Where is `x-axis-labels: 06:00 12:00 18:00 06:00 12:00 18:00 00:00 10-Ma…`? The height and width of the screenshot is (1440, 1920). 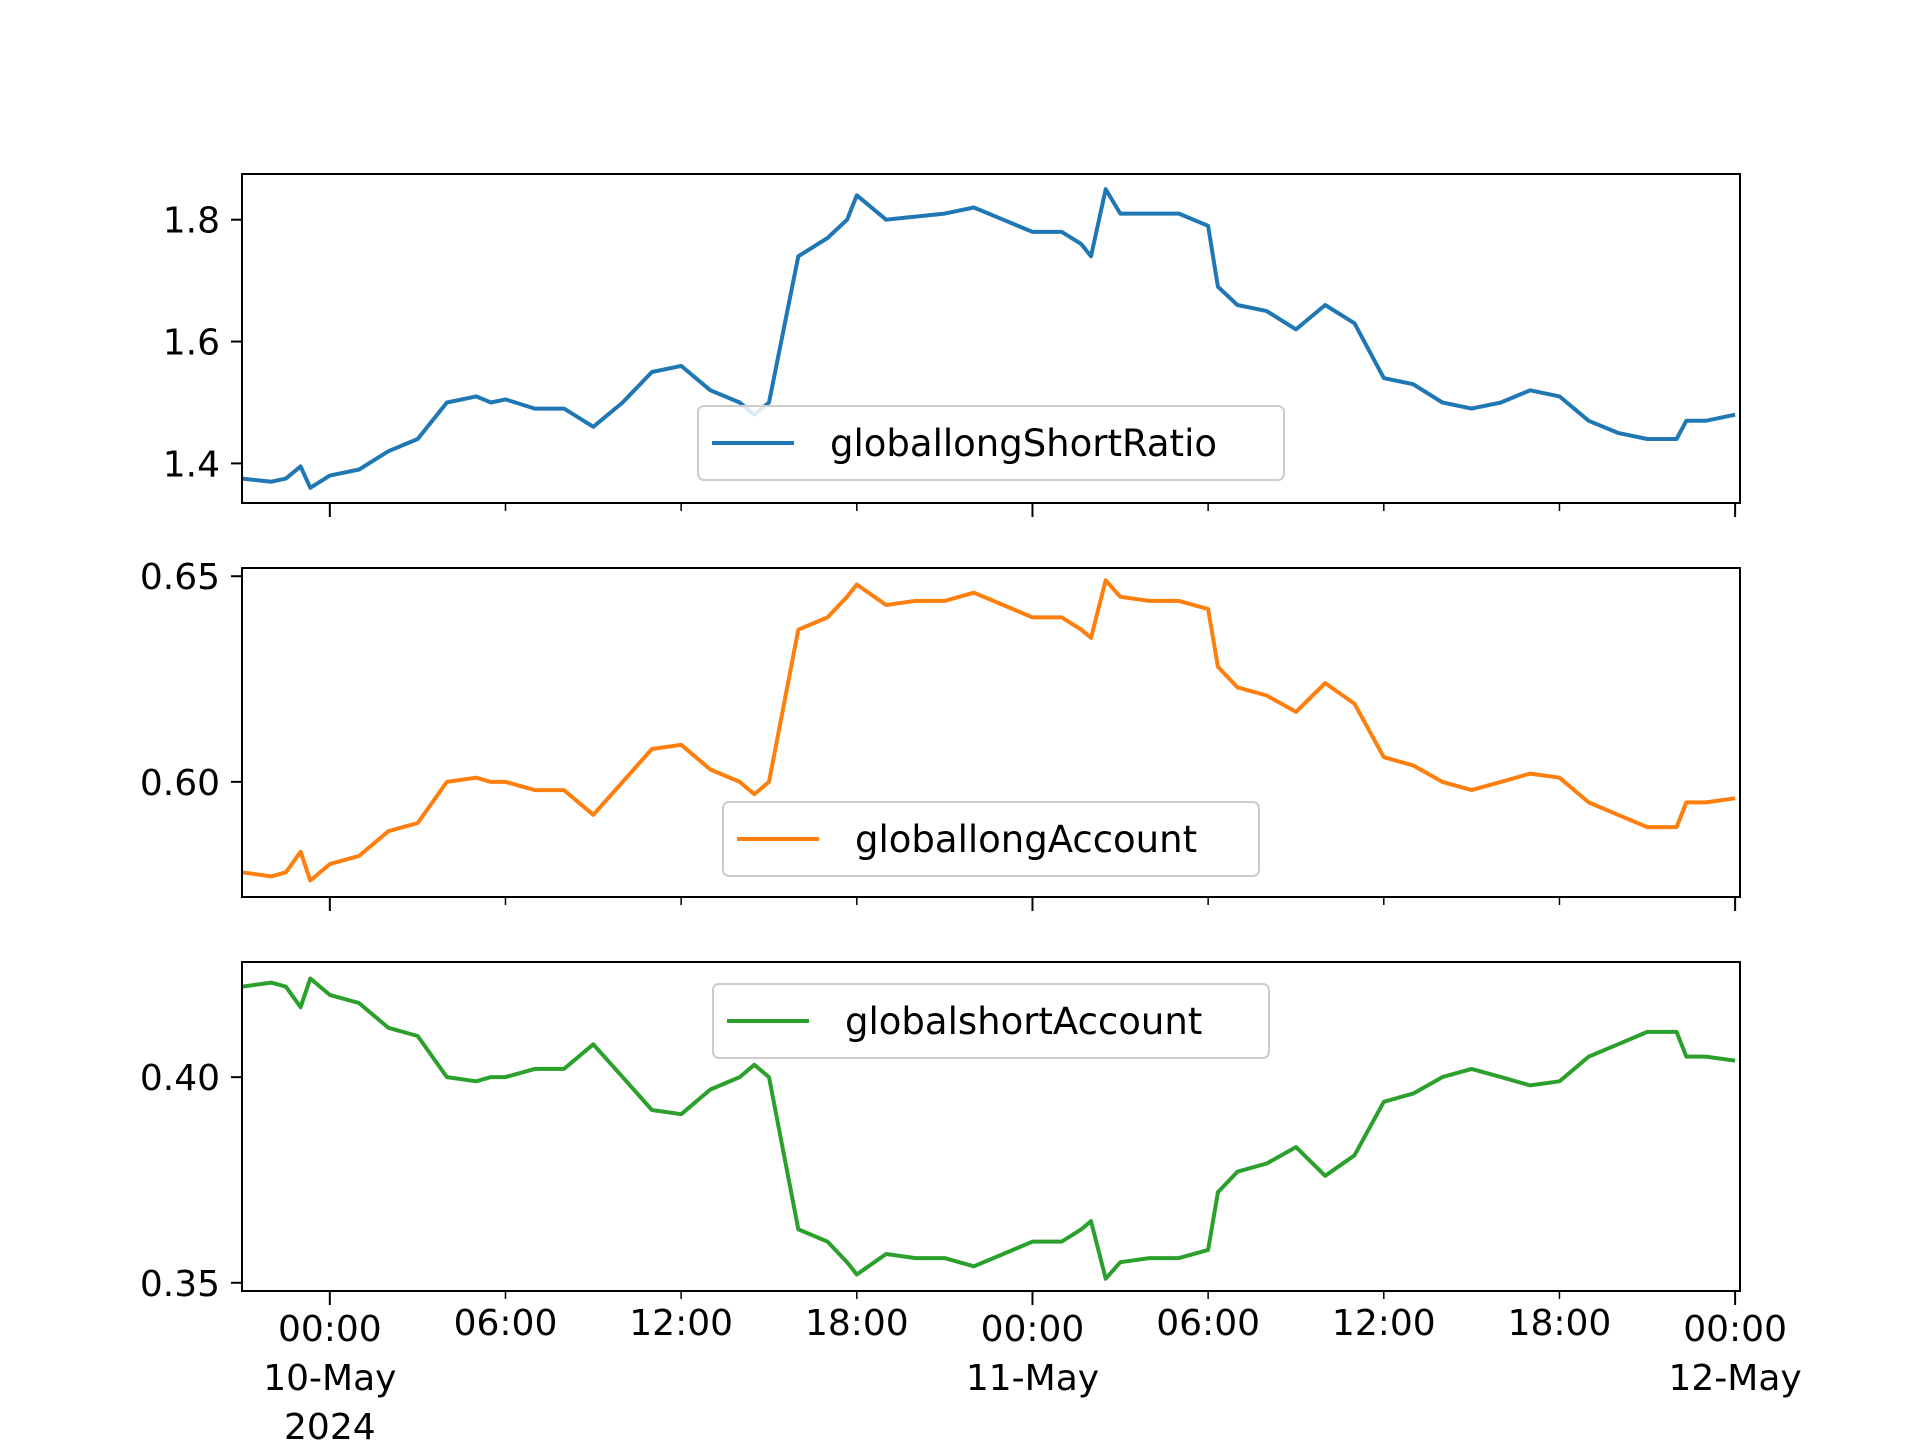 x-axis-labels: 06:00 12:00 18:00 06:00 12:00 18:00 00:00 10-Ma… is located at coordinates (1032, 1371).